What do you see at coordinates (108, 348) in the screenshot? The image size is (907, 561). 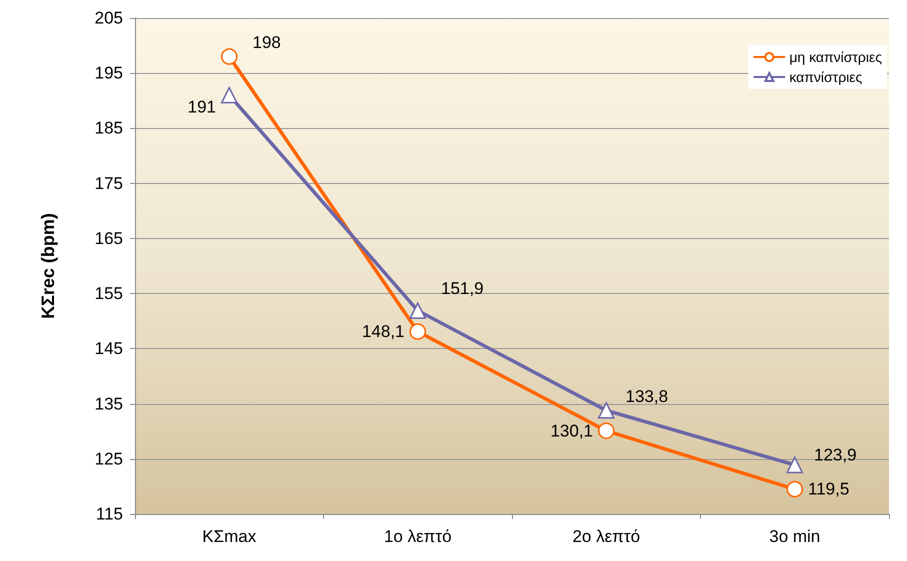 I see `y-tick-label: 145` at bounding box center [108, 348].